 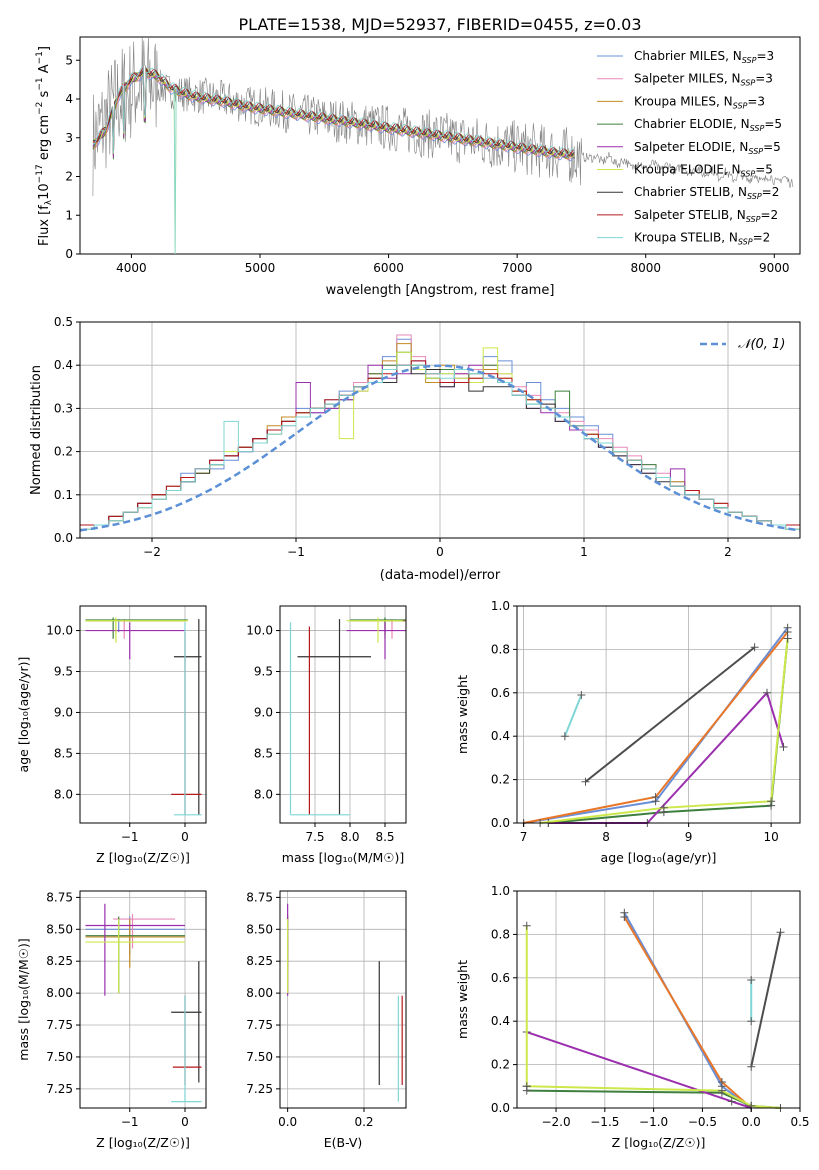 I want to click on y-axis-label: mass weight, so click(x=462, y=999).